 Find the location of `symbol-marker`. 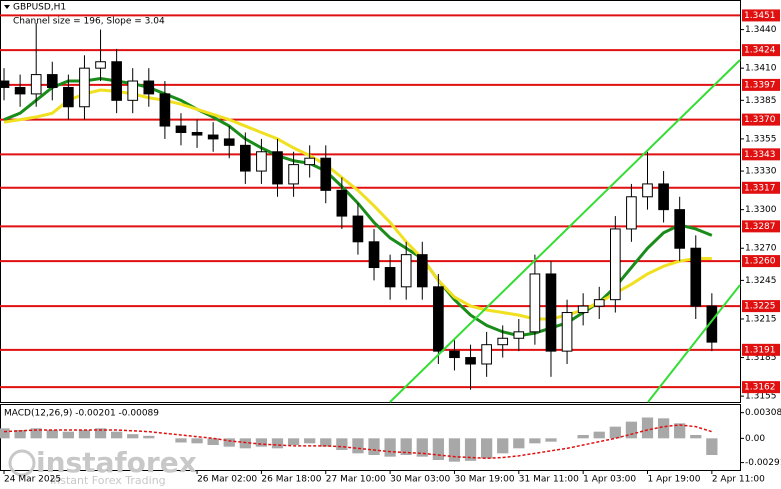

symbol-marker is located at coordinates (7, 7).